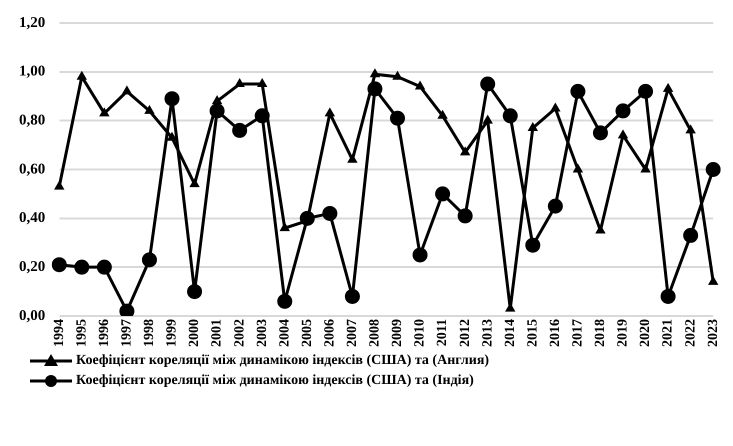 Image resolution: width=733 pixels, height=446 pixels. What do you see at coordinates (283, 361) in the screenshot?
I see `legend-label: Коефіцієнт кореляції між динамікою індексів (США) та (Англия)` at bounding box center [283, 361].